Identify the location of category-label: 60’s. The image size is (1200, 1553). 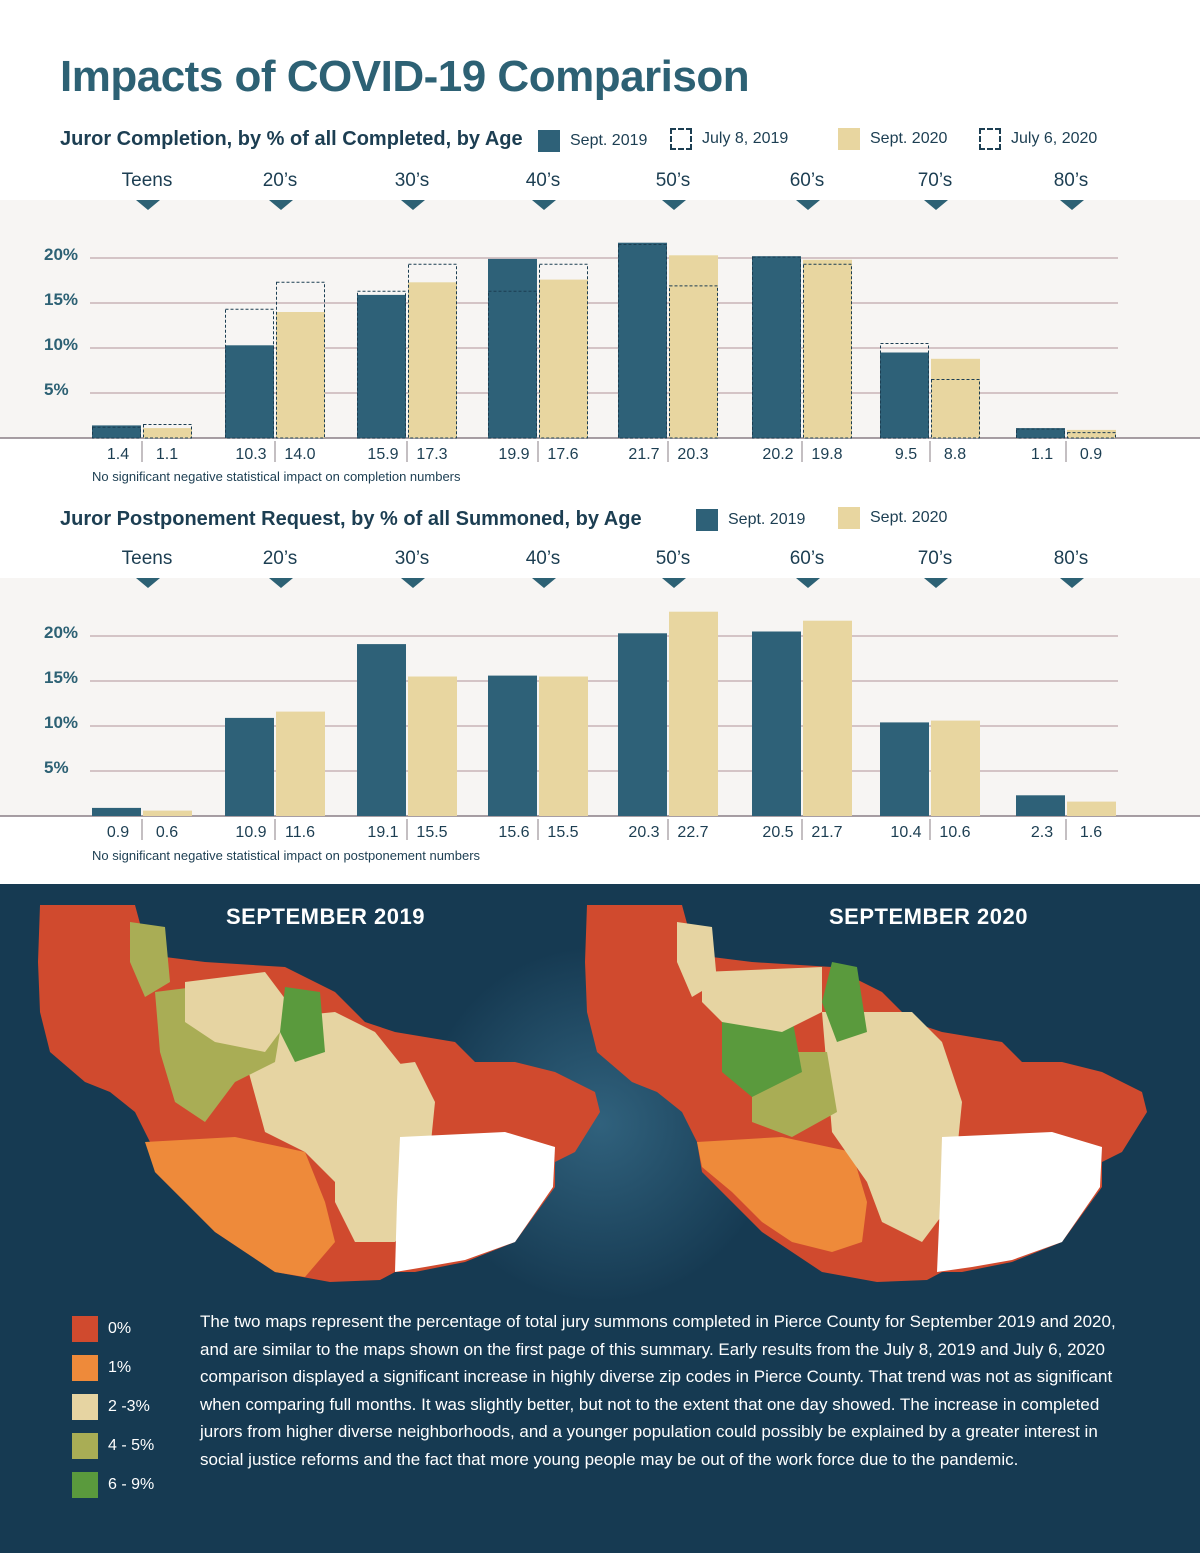
(807, 180).